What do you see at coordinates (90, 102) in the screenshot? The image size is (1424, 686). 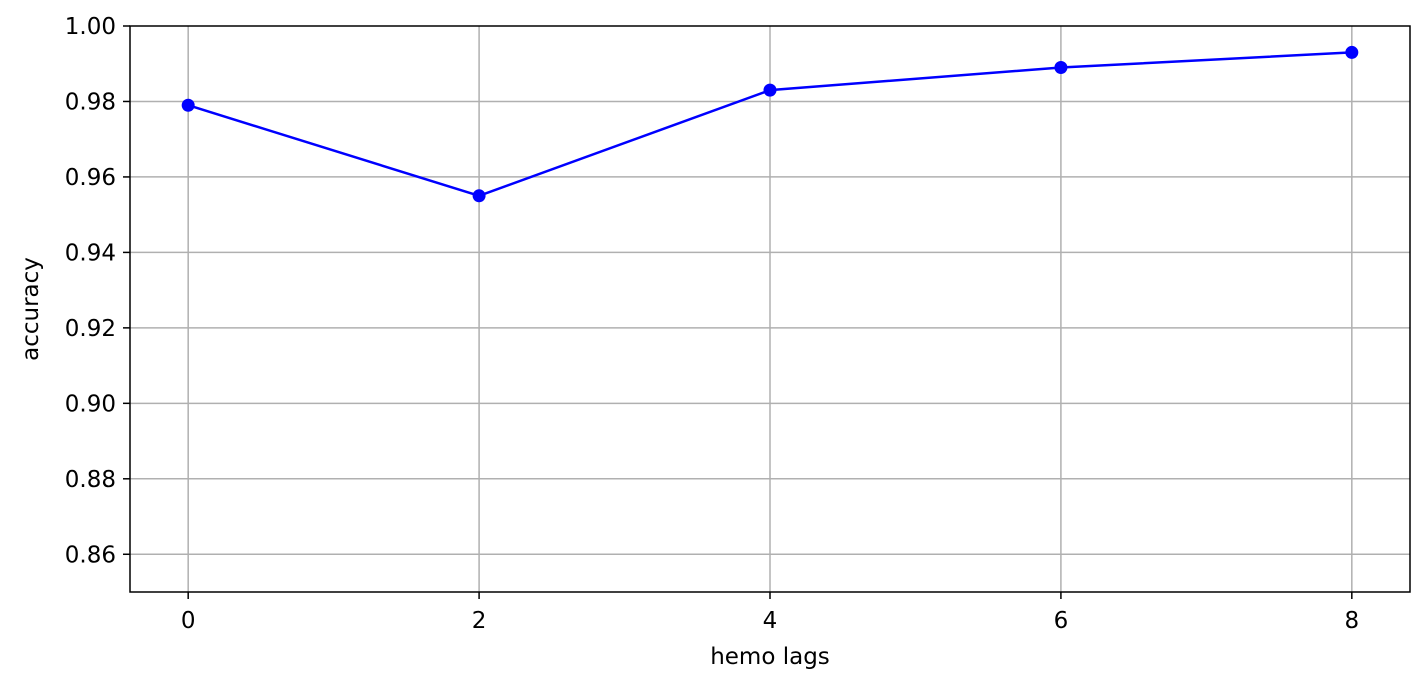 I see `y-tick-label: 0.98` at bounding box center [90, 102].